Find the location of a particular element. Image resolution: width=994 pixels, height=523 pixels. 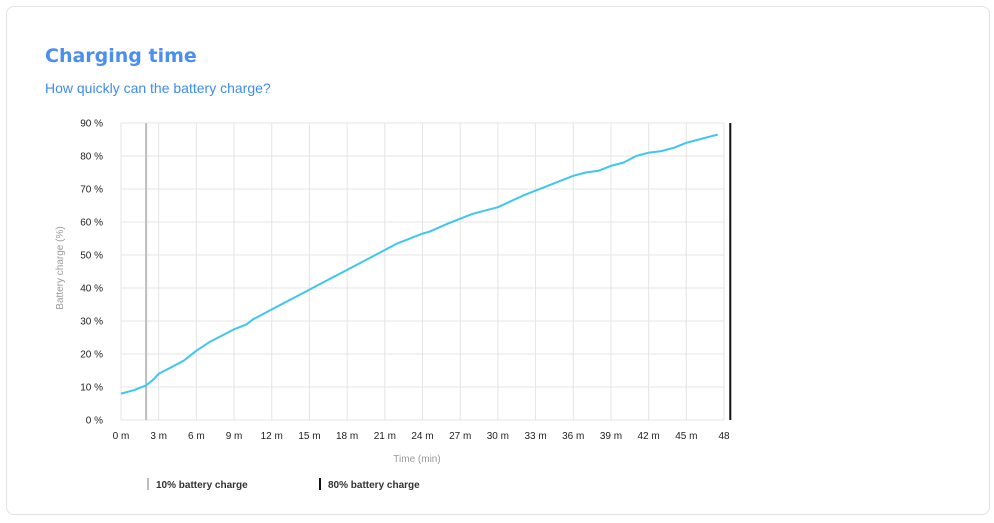

x-tick-label: 24 m is located at coordinates (422, 436).